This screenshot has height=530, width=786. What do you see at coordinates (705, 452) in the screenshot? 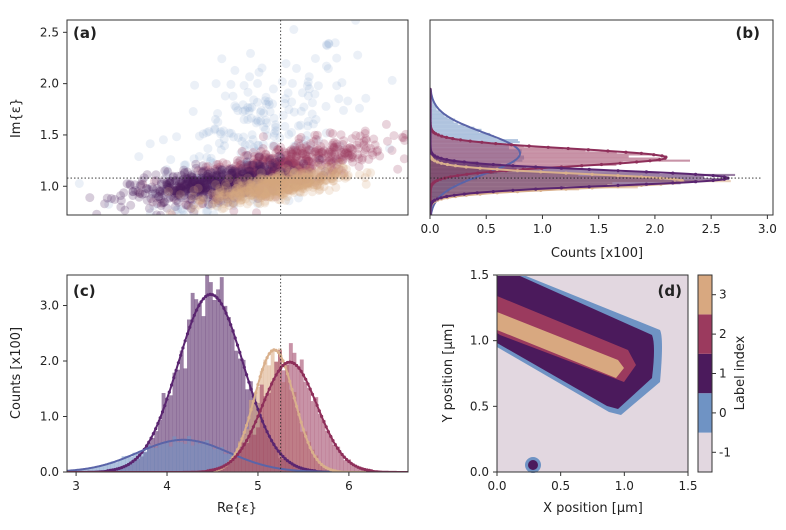
I see `colorbar-segment` at bounding box center [705, 452].